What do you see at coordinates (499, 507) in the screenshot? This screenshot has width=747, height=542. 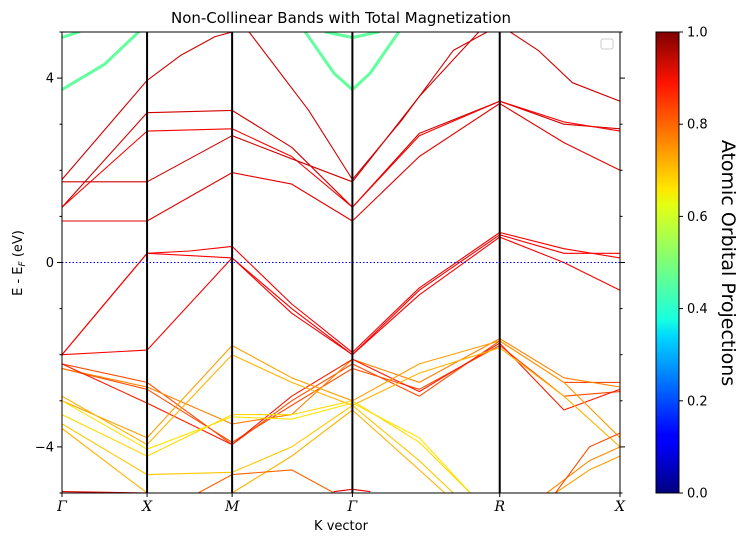 I see `kpoint-label: R` at bounding box center [499, 507].